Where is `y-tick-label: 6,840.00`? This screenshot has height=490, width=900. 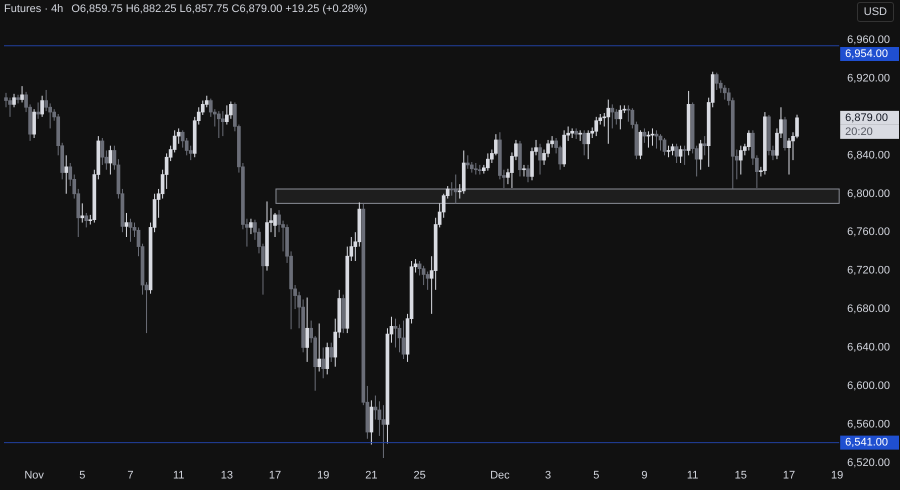 y-tick-label: 6,840.00 is located at coordinates (868, 155).